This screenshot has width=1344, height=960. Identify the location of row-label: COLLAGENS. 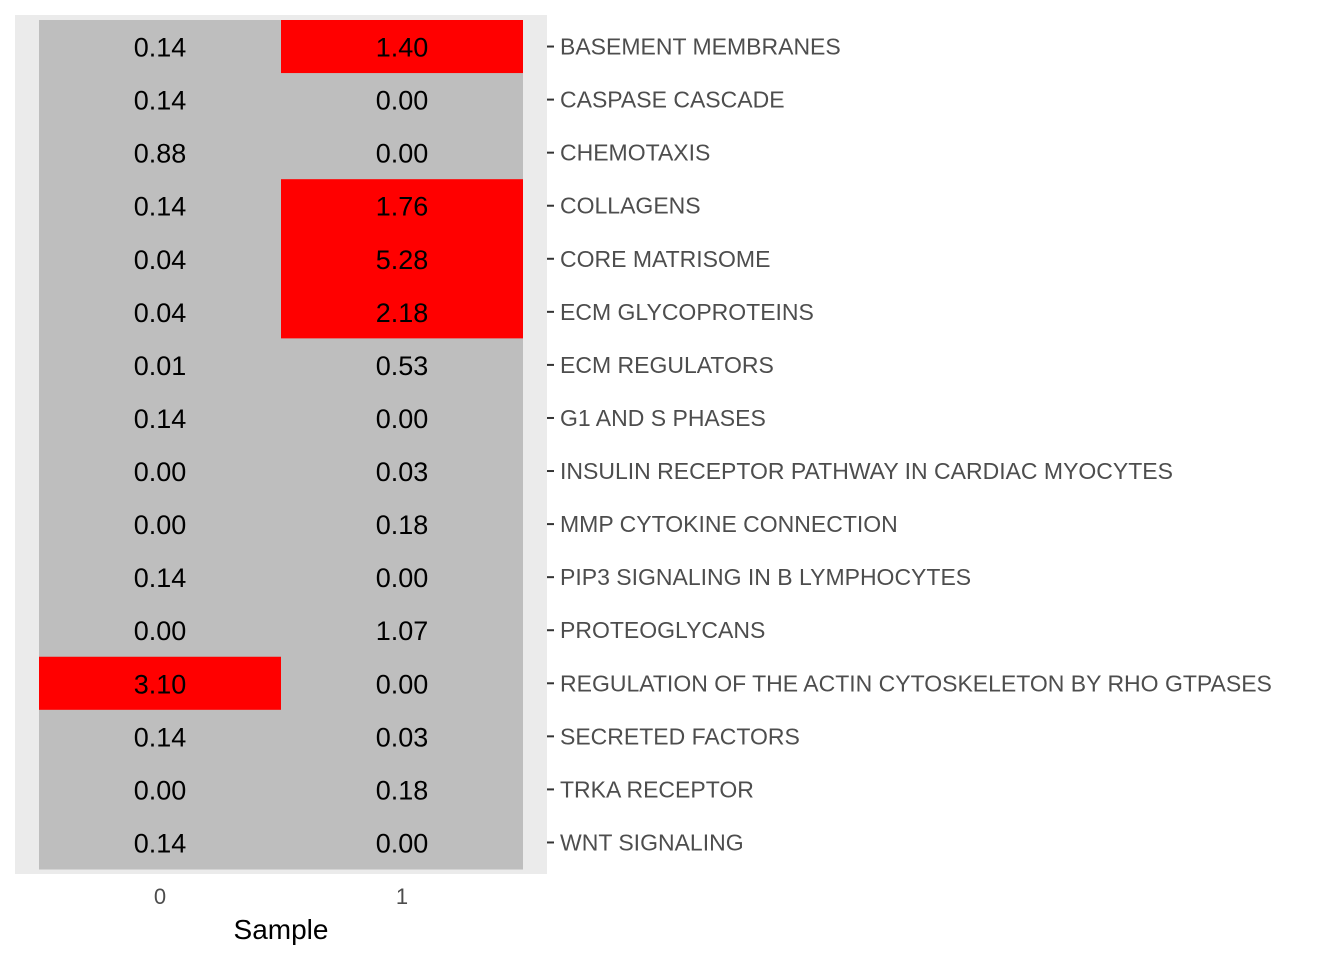
(630, 206).